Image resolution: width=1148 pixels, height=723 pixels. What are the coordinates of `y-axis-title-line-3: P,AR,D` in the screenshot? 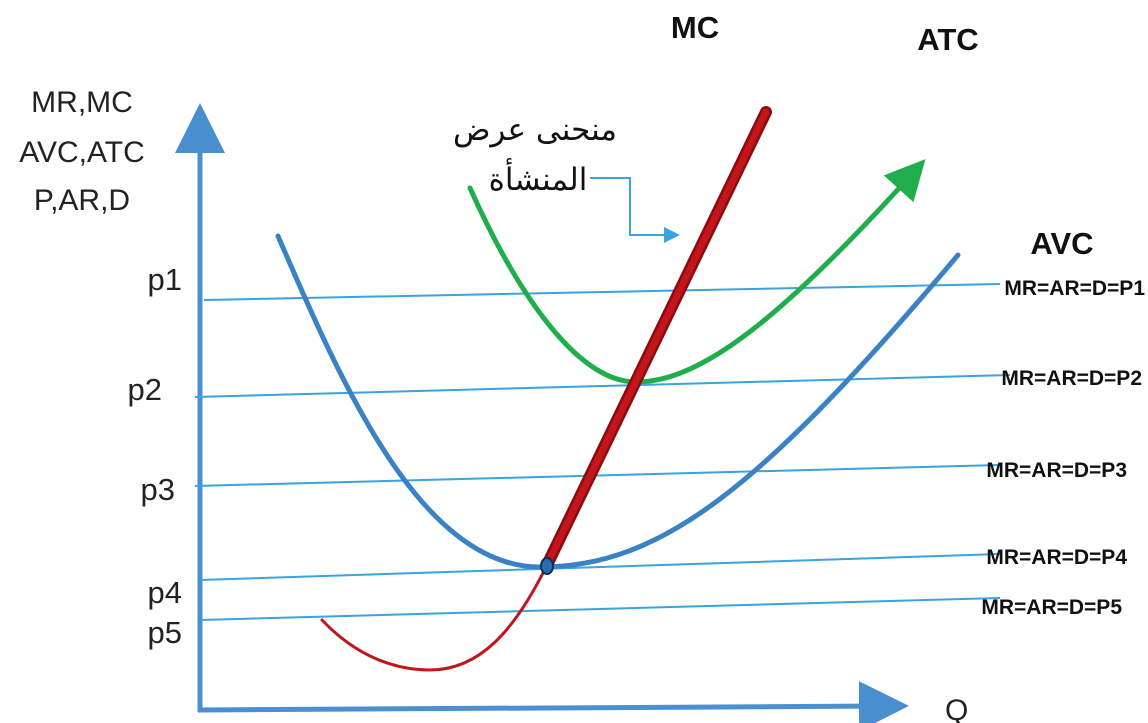 It's located at (82, 200).